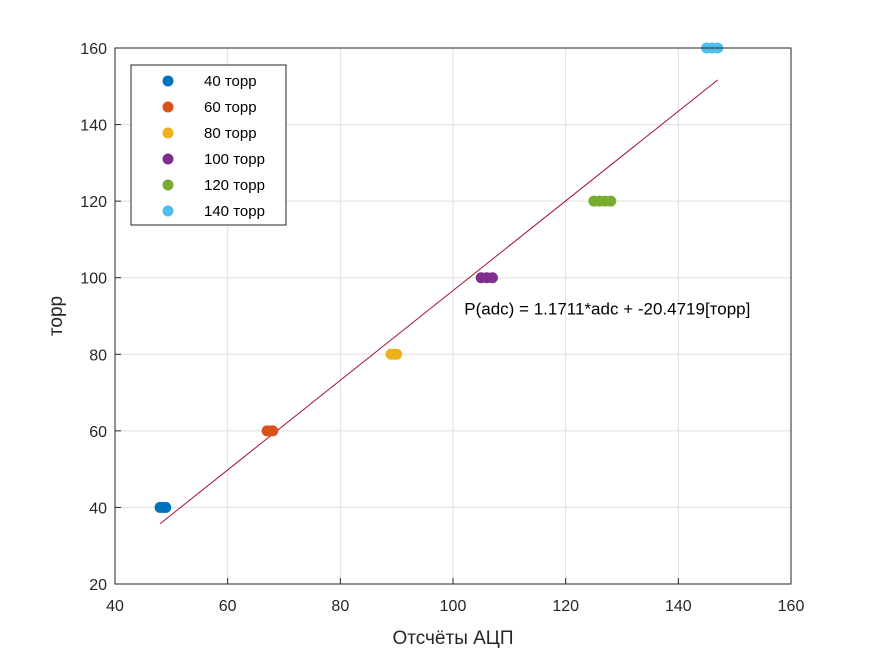 The height and width of the screenshot is (656, 875). What do you see at coordinates (93, 279) in the screenshot?
I see `y-tick-label: 100` at bounding box center [93, 279].